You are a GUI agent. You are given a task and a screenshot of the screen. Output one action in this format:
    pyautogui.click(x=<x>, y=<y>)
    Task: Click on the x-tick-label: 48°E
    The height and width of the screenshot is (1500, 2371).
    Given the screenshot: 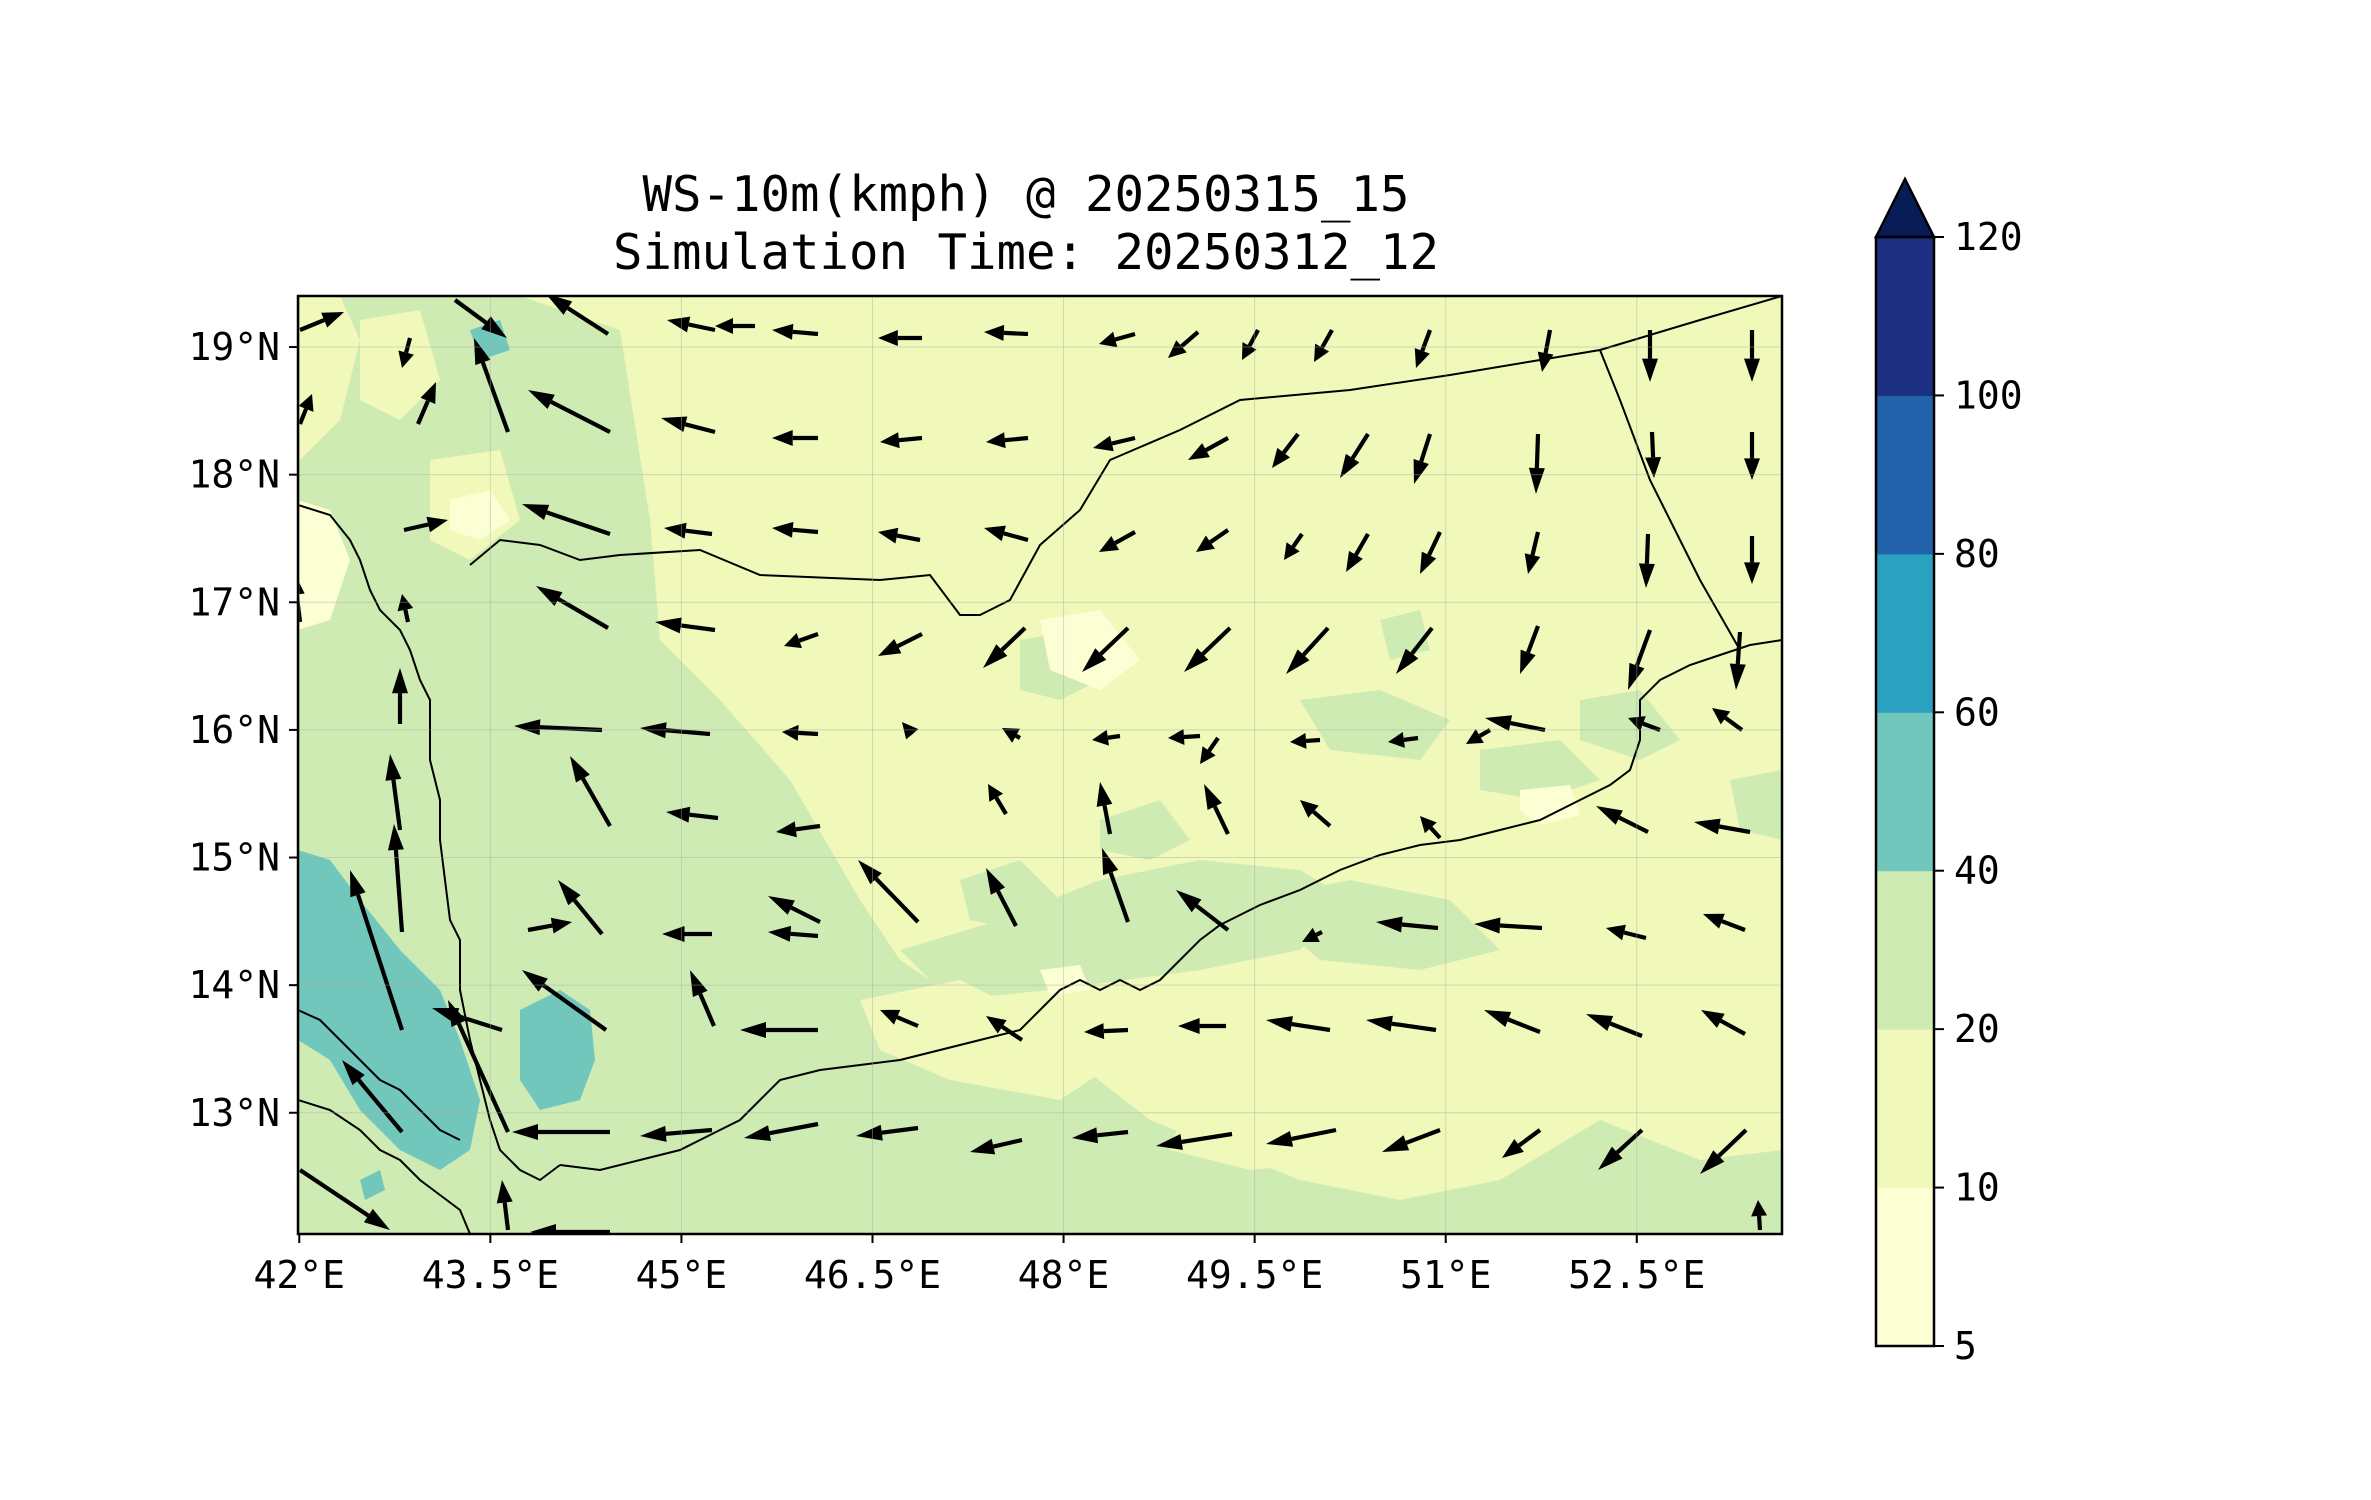 What is the action you would take?
    pyautogui.click(x=1064, y=1275)
    